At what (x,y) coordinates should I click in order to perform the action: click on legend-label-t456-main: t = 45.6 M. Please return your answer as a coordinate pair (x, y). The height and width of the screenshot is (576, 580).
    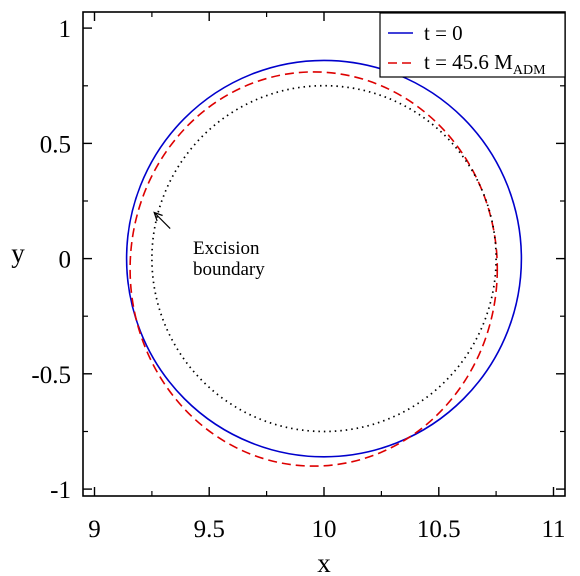
    Looking at the image, I should click on (468, 62).